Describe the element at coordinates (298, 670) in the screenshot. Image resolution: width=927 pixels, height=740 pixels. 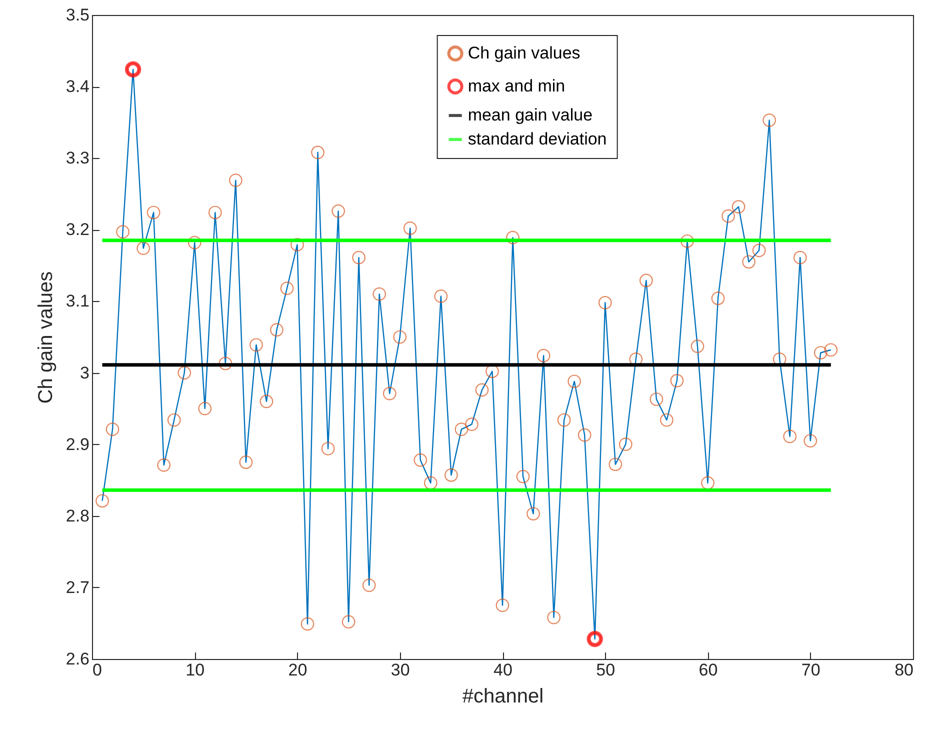
I see `x-tick-label: 20` at that location.